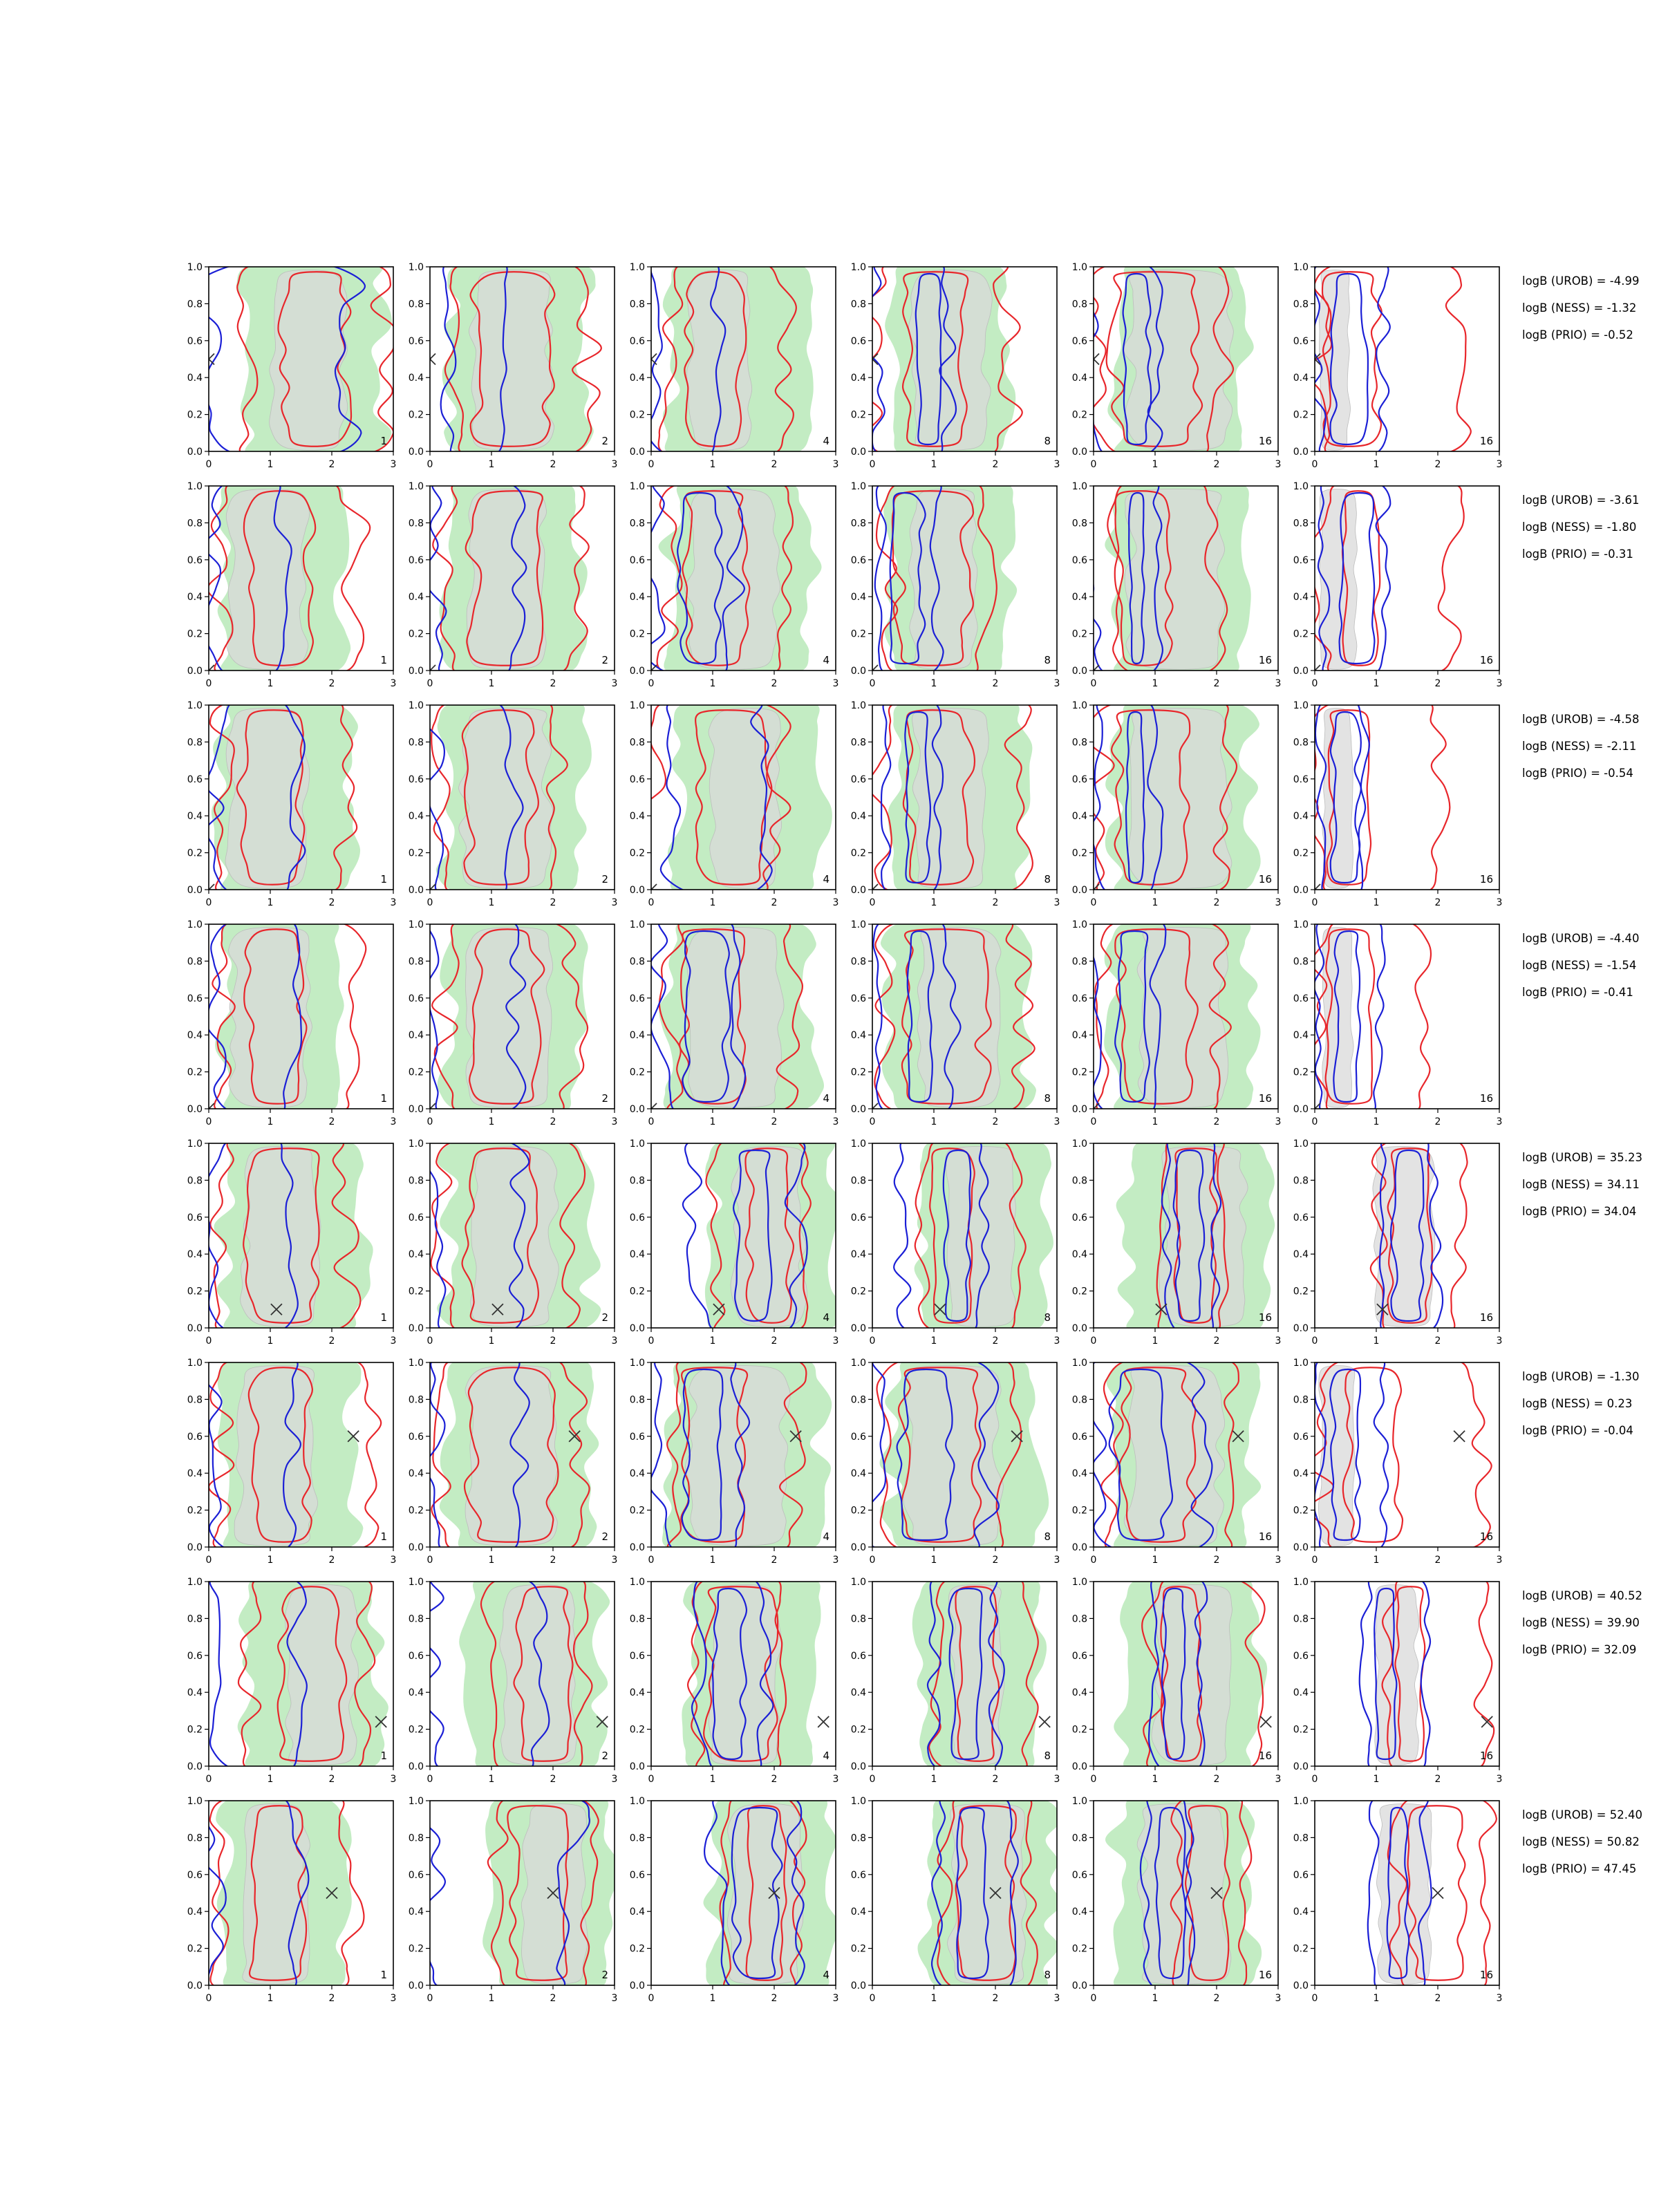 The width and height of the screenshot is (1659, 2212). I want to click on panel-r6-c6: 0.0 0.2 0.4 0.6 0.8 1.0 0 1 2 3 16, so click(1398, 1462).